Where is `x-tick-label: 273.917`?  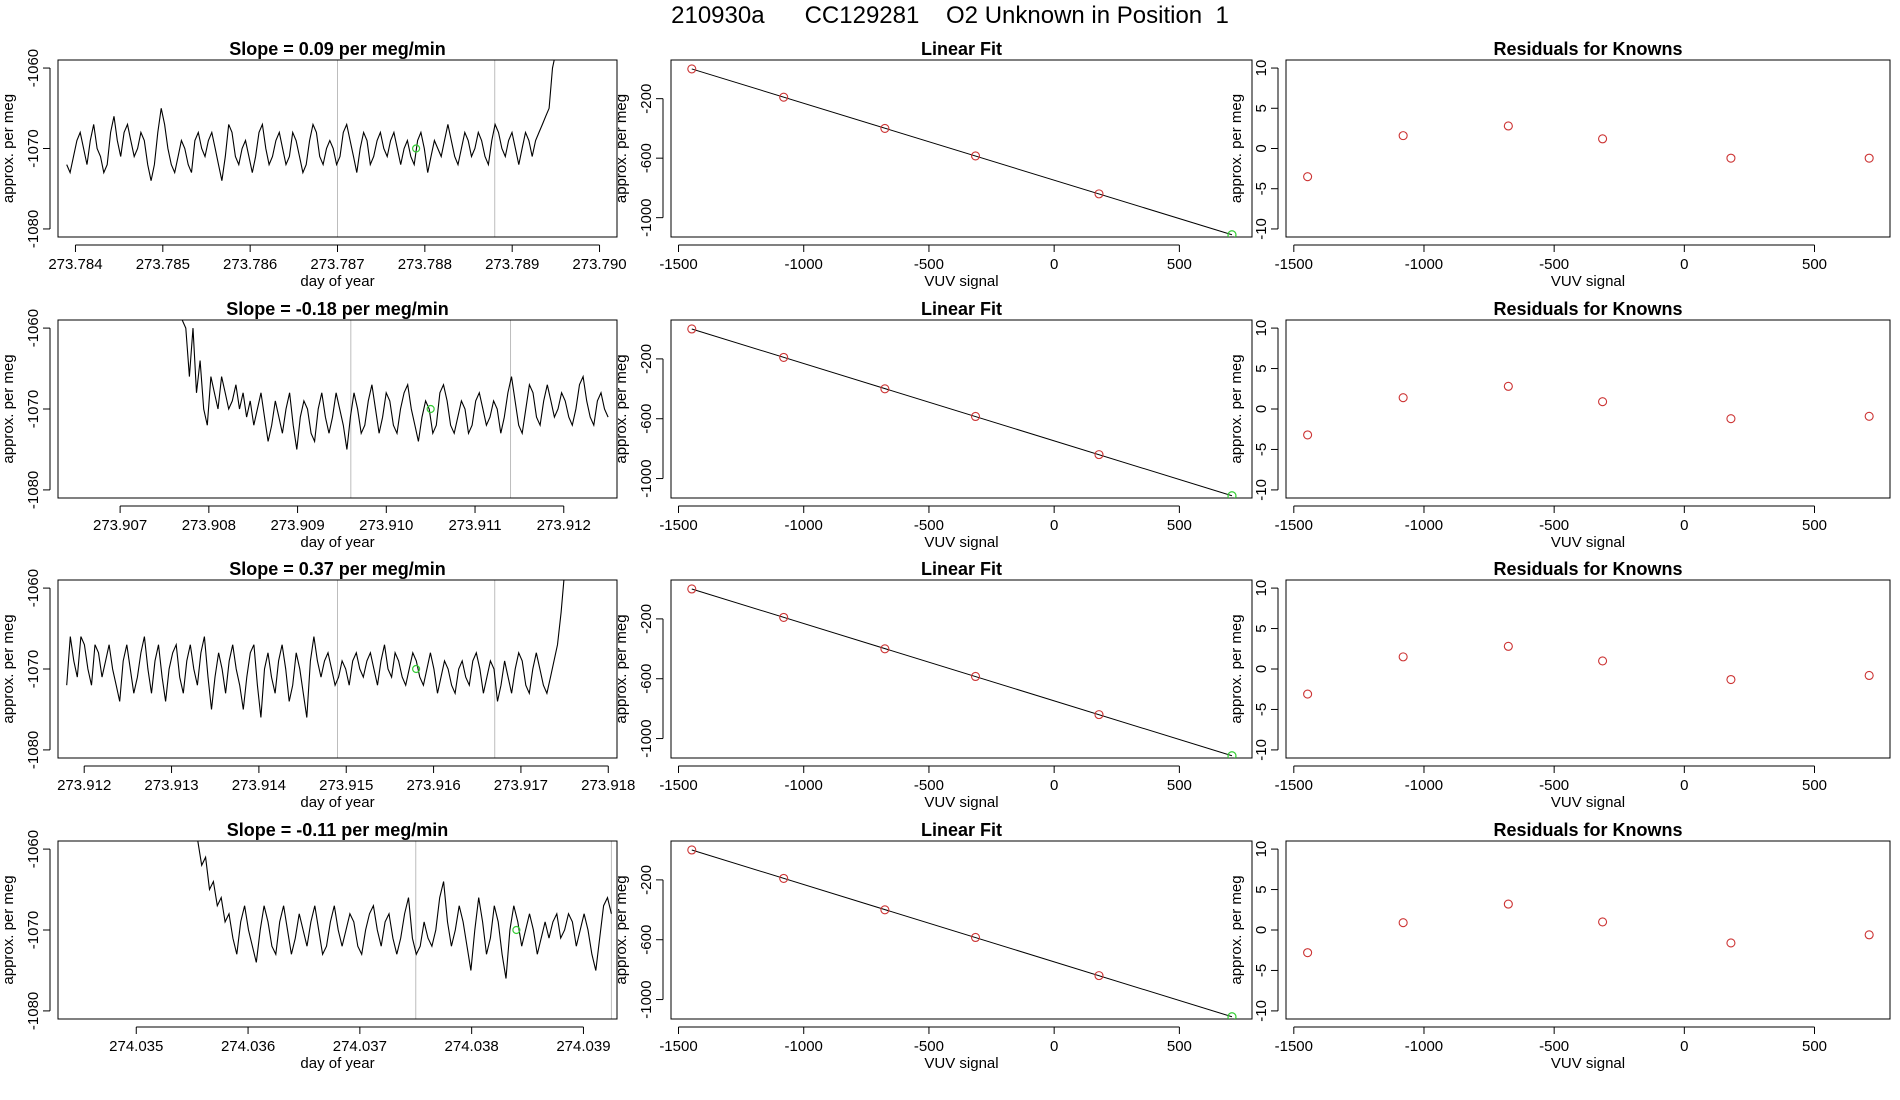
x-tick-label: 273.917 is located at coordinates (521, 785).